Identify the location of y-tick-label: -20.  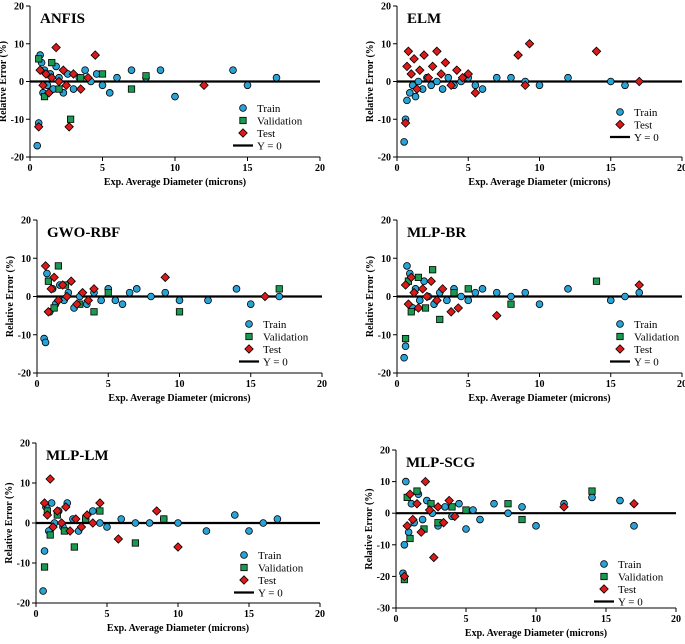
(23, 604).